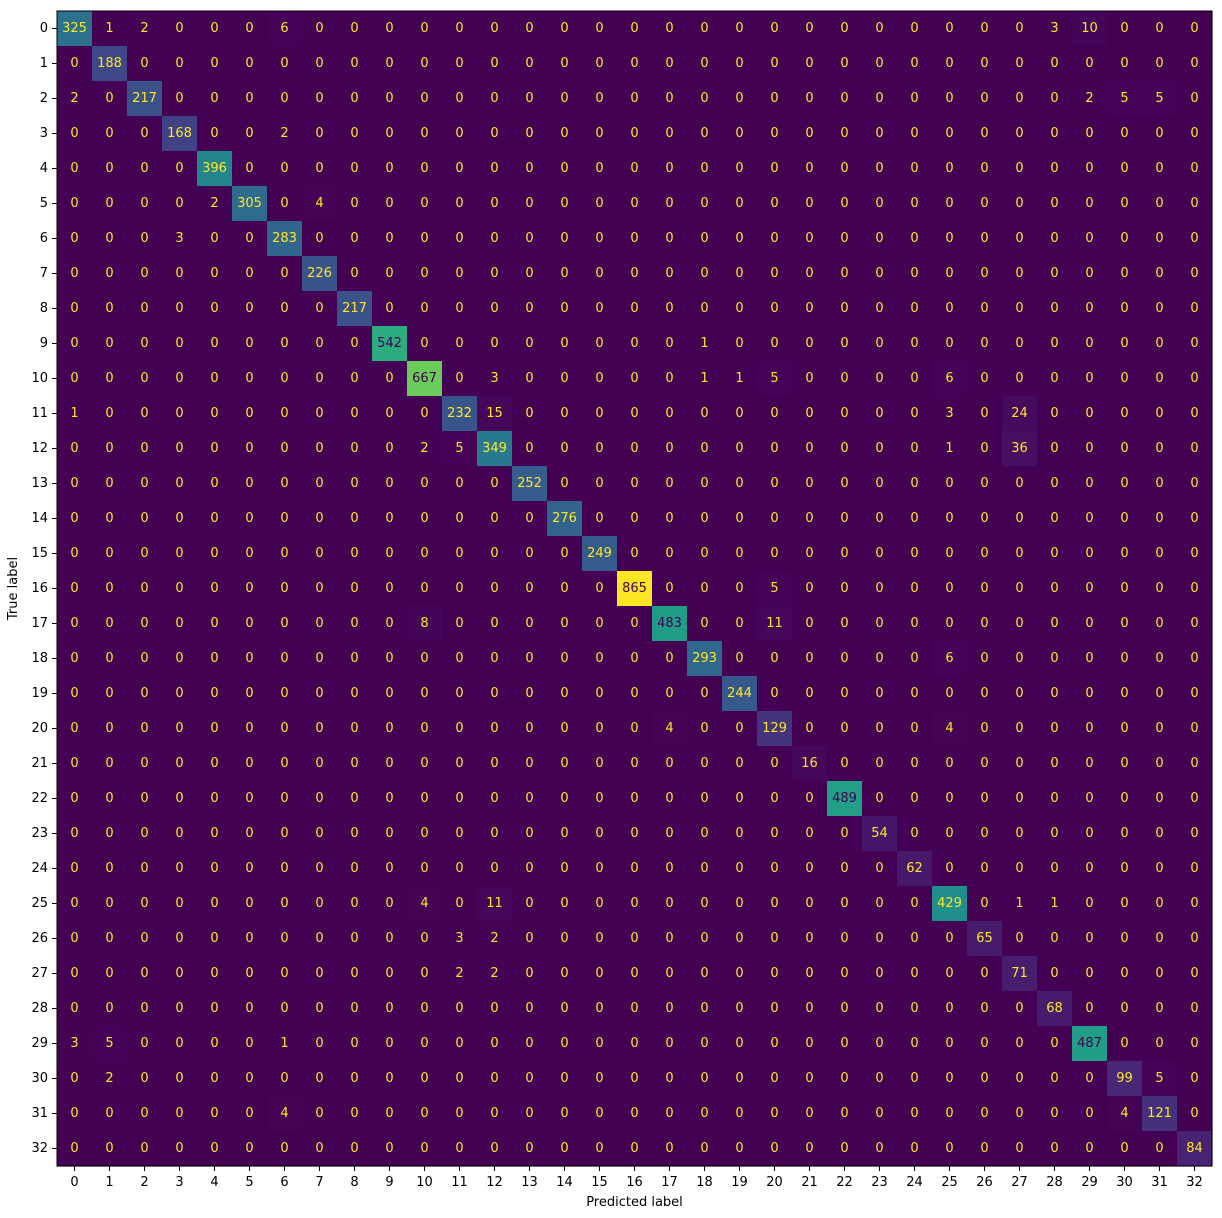  Describe the element at coordinates (1124, 1078) in the screenshot. I see `cell-value-label: 99` at that location.